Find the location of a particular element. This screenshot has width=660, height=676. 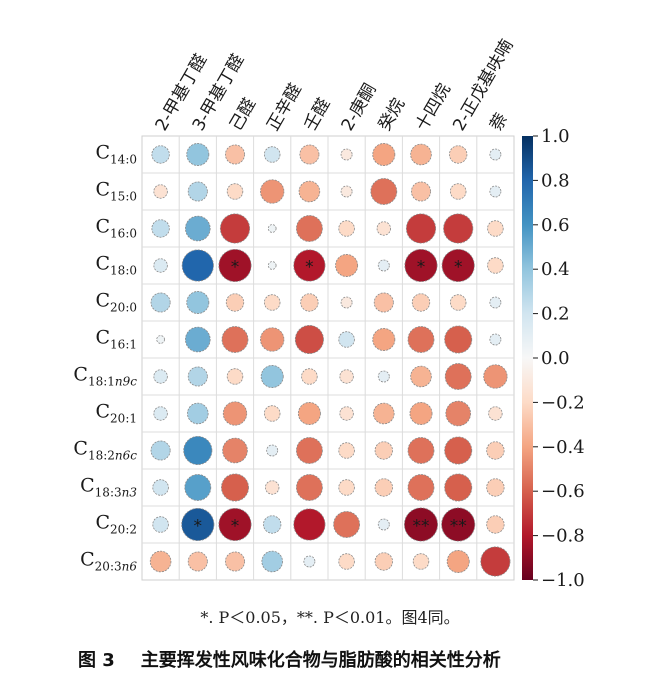

colorbar-tick-label: −0.4 is located at coordinates (563, 447).